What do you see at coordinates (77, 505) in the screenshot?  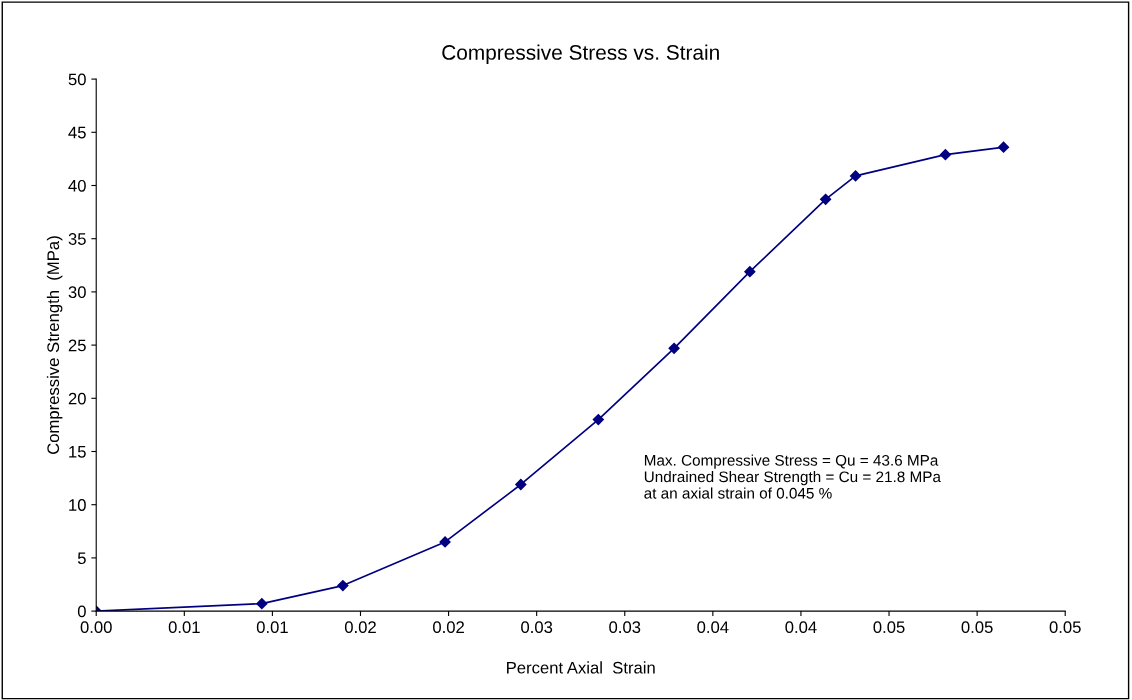 I see `y-tick-label: 10` at bounding box center [77, 505].